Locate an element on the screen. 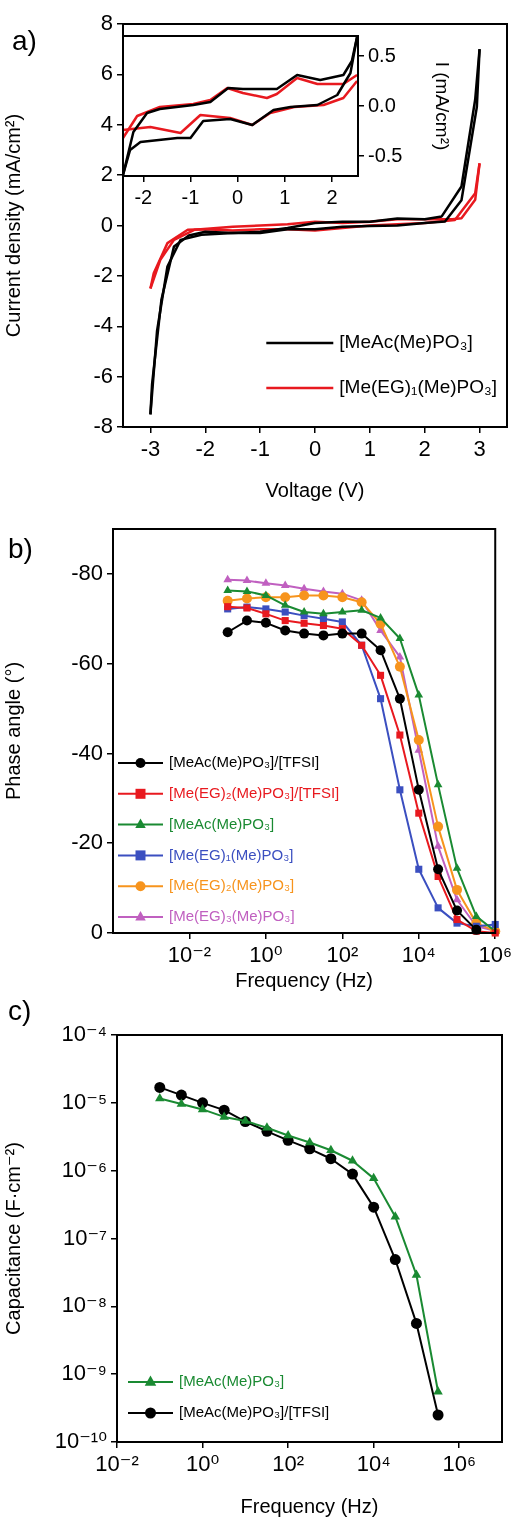  y2-axis-title: I (mA/cm²) is located at coordinates (443, 106).